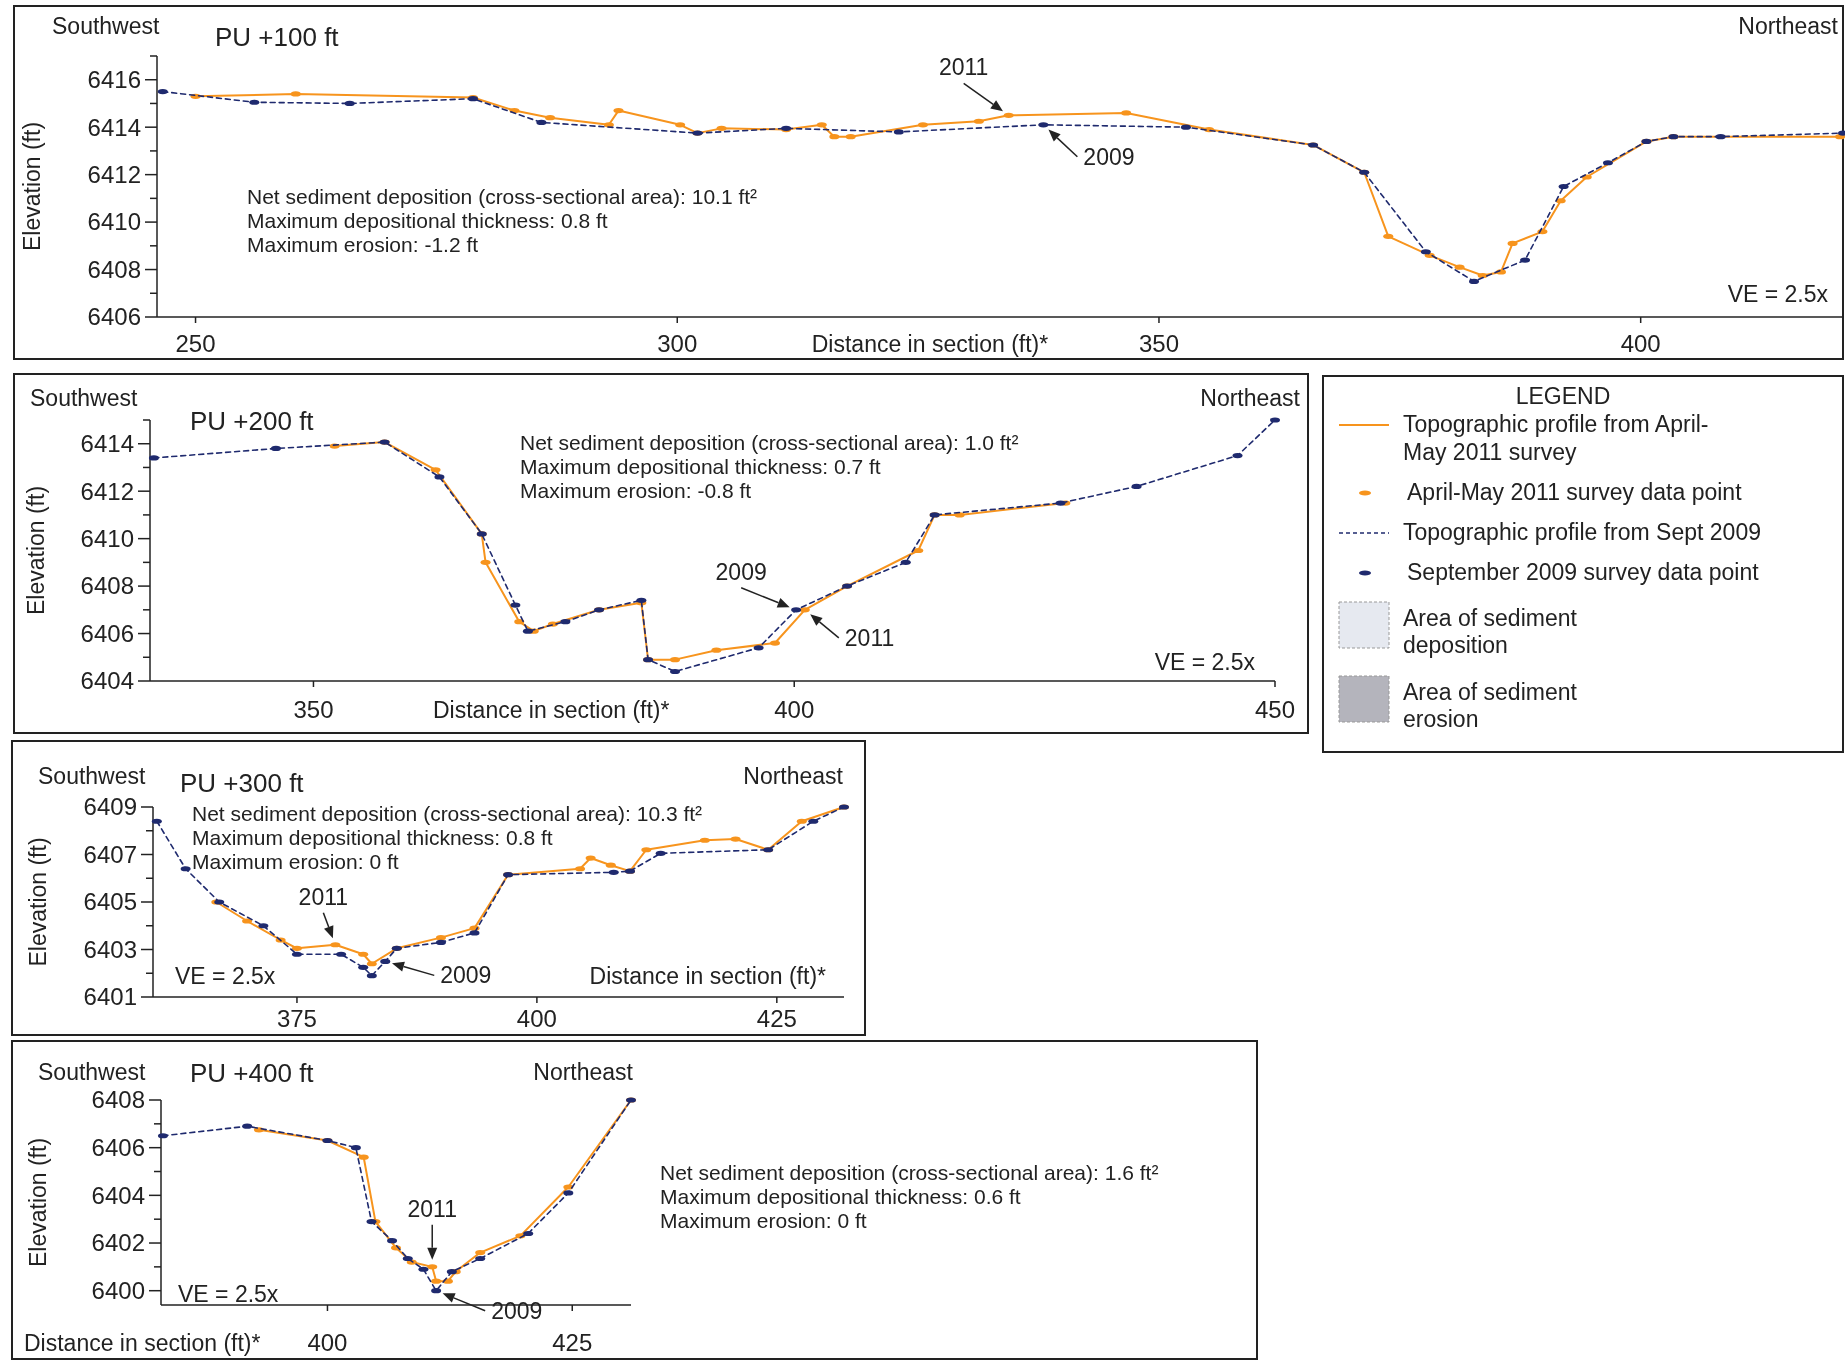  I want to click on legend-label: Topographic profile from Sept 2009, so click(1582, 532).